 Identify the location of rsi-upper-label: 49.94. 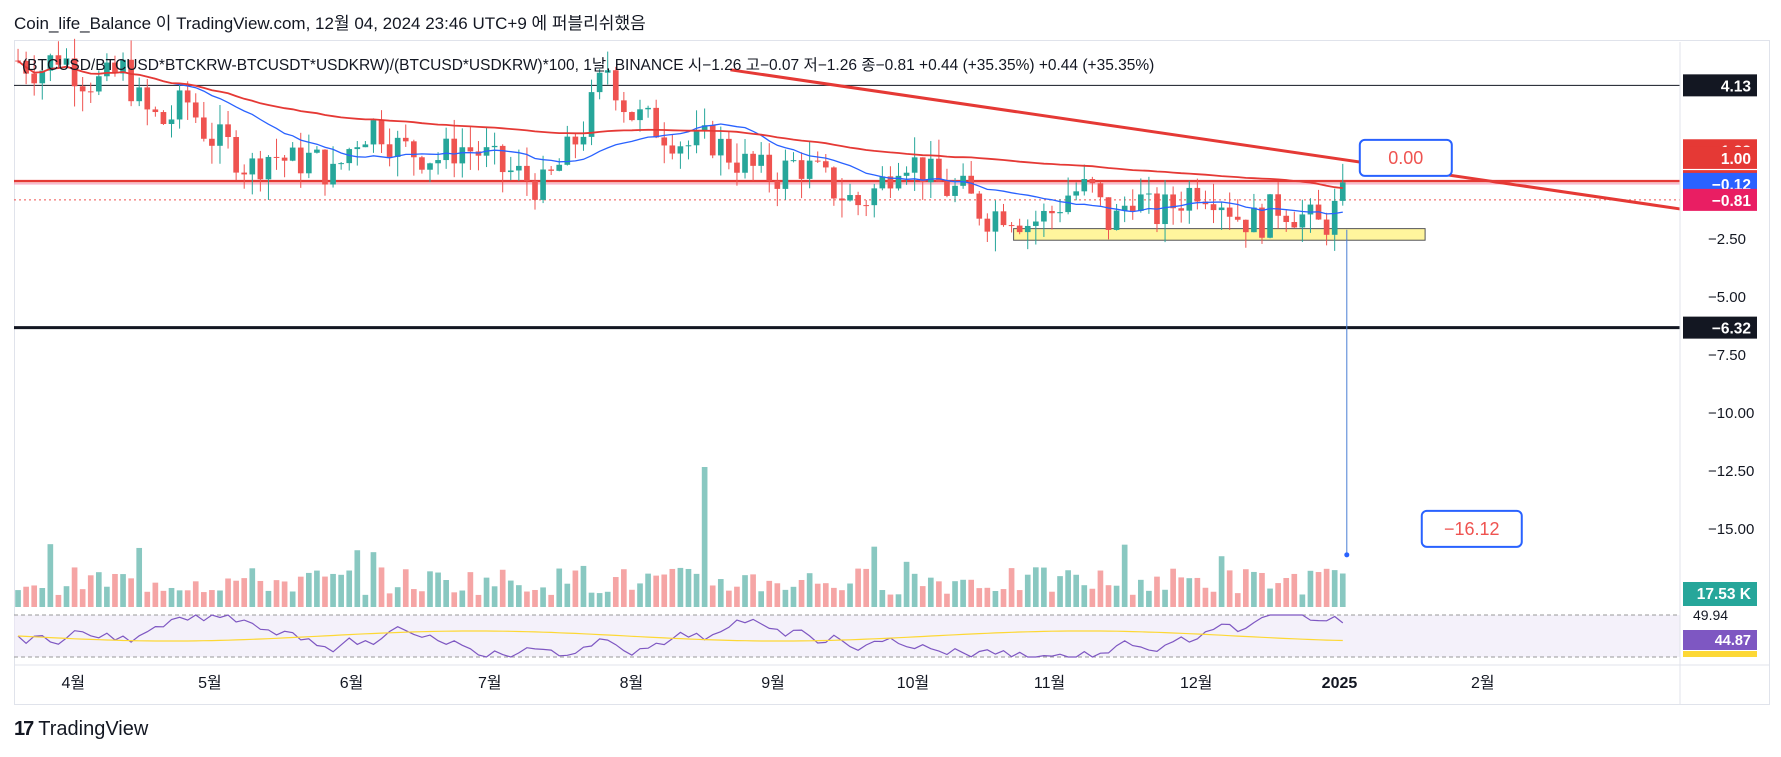
(1710, 615).